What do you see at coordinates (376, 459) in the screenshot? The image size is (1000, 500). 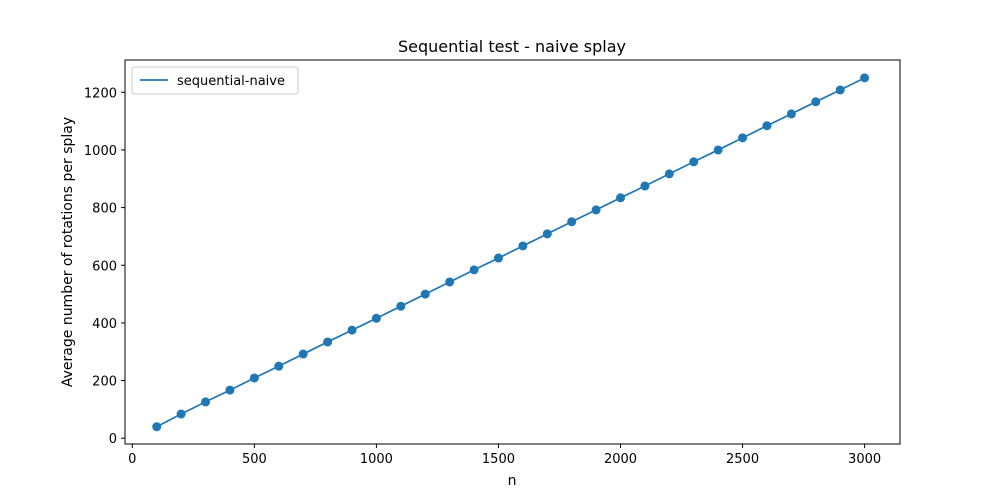 I see `x-tick-label: 1000` at bounding box center [376, 459].